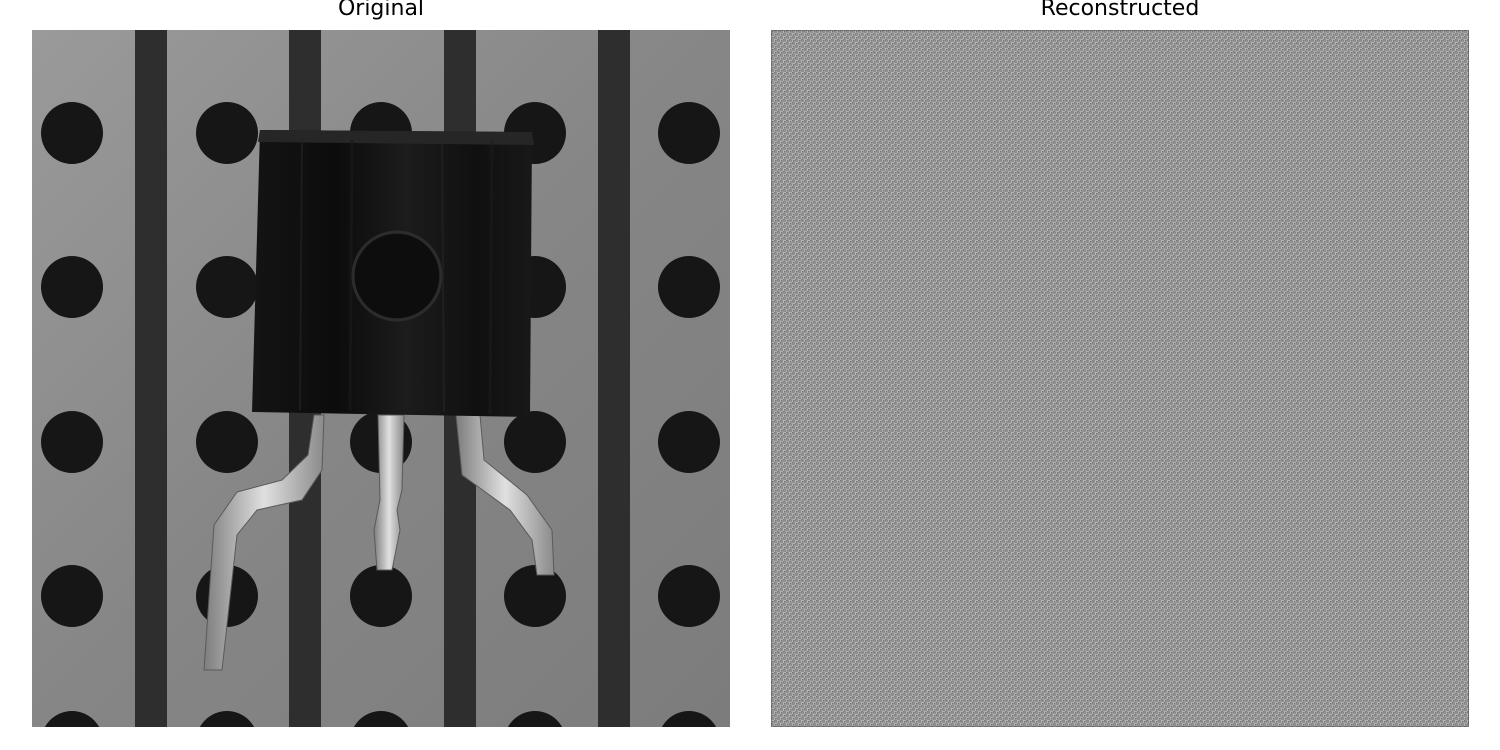 The width and height of the screenshot is (1500, 750). Describe the element at coordinates (1120, 10) in the screenshot. I see `reconstructed-title: Reconstructed` at that location.